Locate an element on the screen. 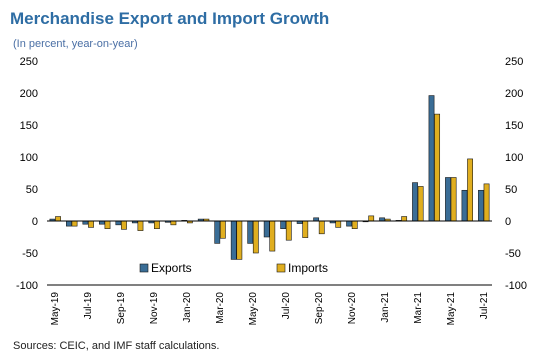 Image resolution: width=533 pixels, height=353 pixels. x-tick-label: May-21 is located at coordinates (451, 309).